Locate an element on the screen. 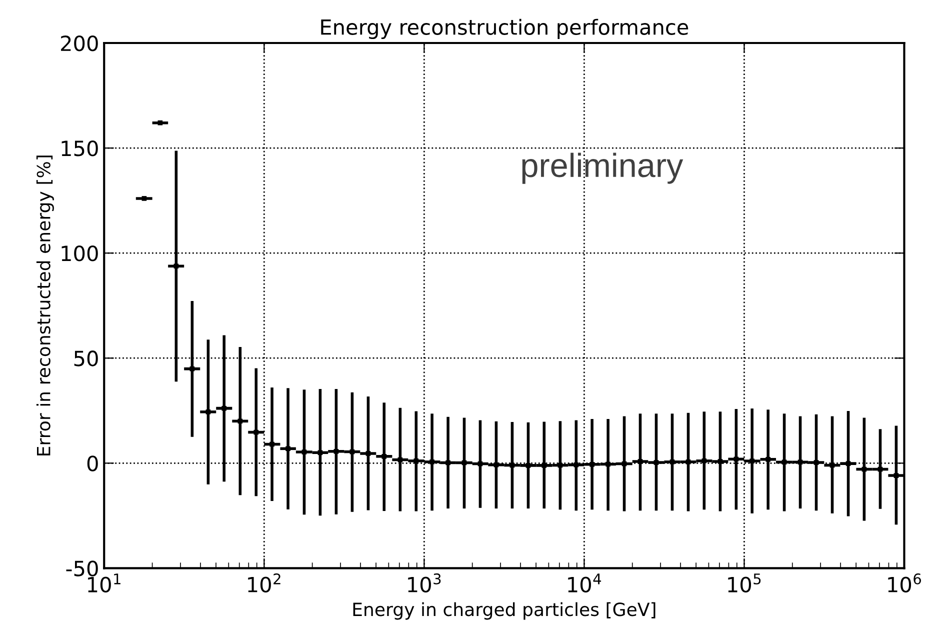  x-tick-label: 10$^{5}$ is located at coordinates (744, 583).